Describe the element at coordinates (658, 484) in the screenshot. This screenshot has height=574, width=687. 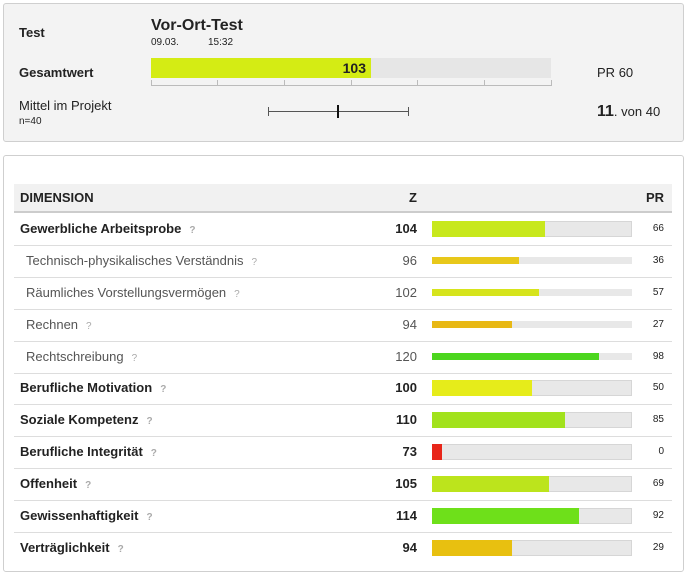
I see `pr-value: 69` at that location.